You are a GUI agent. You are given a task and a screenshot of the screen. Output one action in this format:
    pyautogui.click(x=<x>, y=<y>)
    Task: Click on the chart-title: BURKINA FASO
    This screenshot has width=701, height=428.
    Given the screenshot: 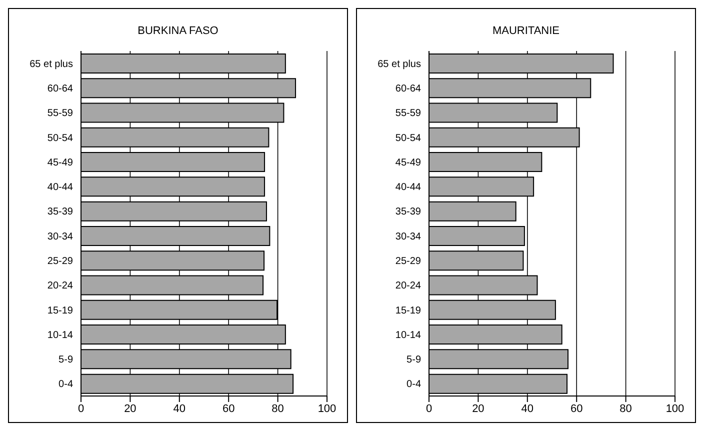 What is the action you would take?
    pyautogui.click(x=178, y=31)
    